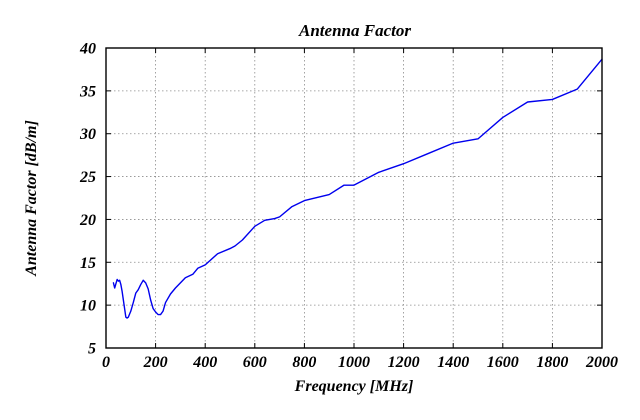 The height and width of the screenshot is (420, 640). What do you see at coordinates (354, 362) in the screenshot?
I see `x-tick-label: 1000` at bounding box center [354, 362].